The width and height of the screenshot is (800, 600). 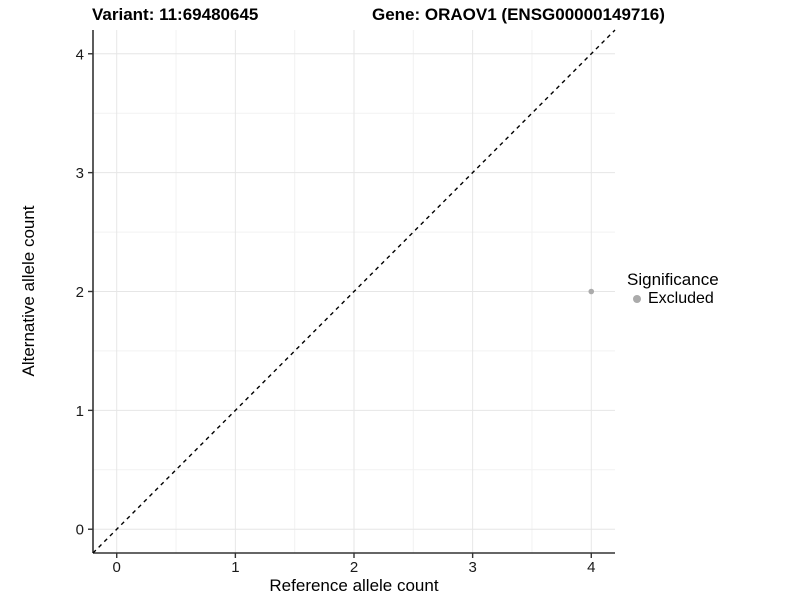 I want to click on legend-item-excluded: Excluded, so click(x=673, y=299).